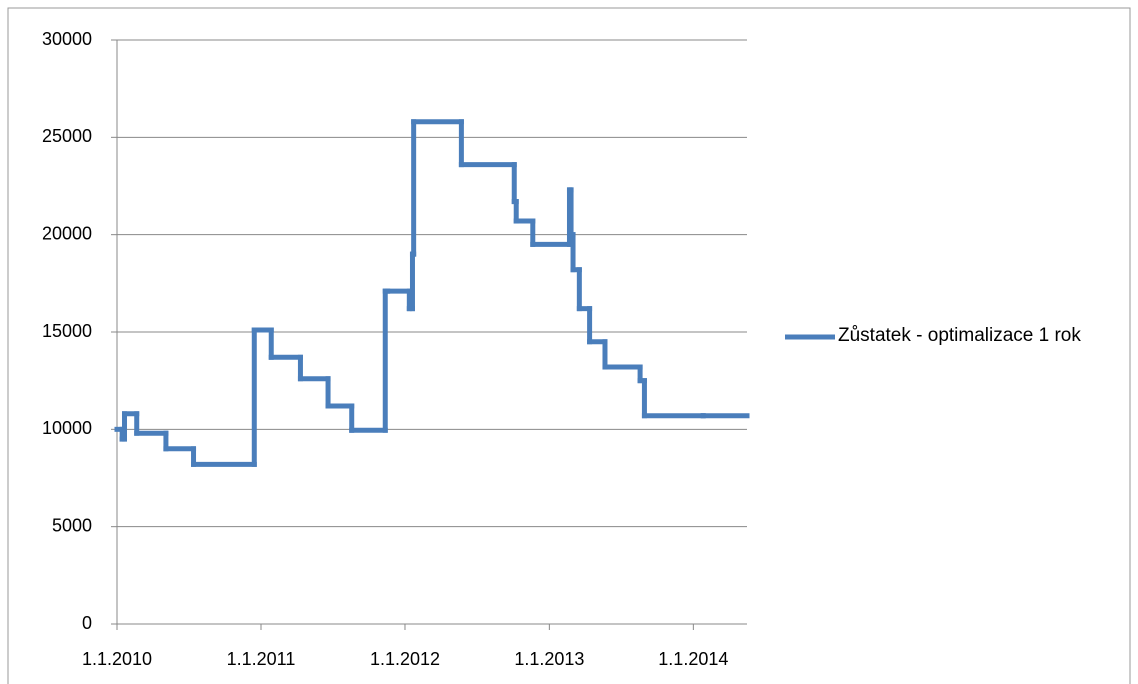 Image resolution: width=1138 pixels, height=684 pixels. I want to click on x-tick-label: 1.1.2011, so click(261, 659).